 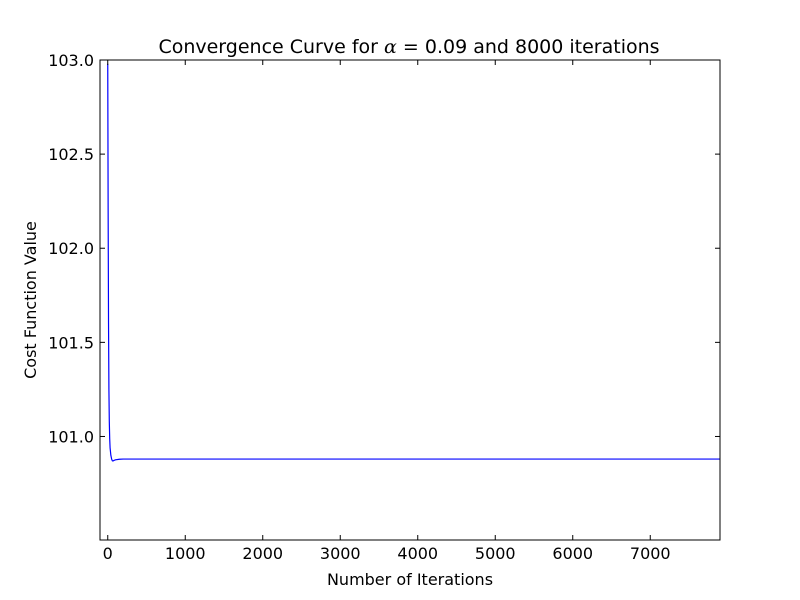 What do you see at coordinates (417, 553) in the screenshot?
I see `x-tick-label: 4000` at bounding box center [417, 553].